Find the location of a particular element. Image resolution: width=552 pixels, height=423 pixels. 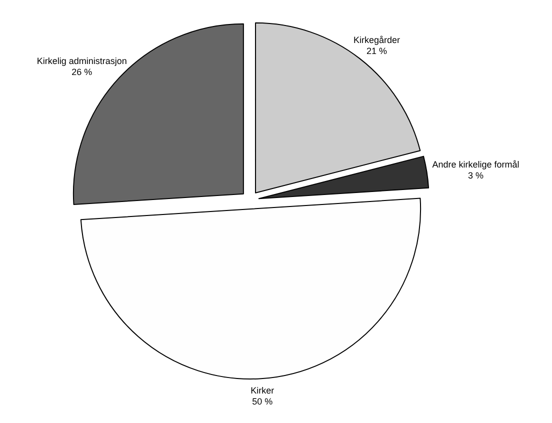

slice-label: Andre kirkelige formål is located at coordinates (476, 164).